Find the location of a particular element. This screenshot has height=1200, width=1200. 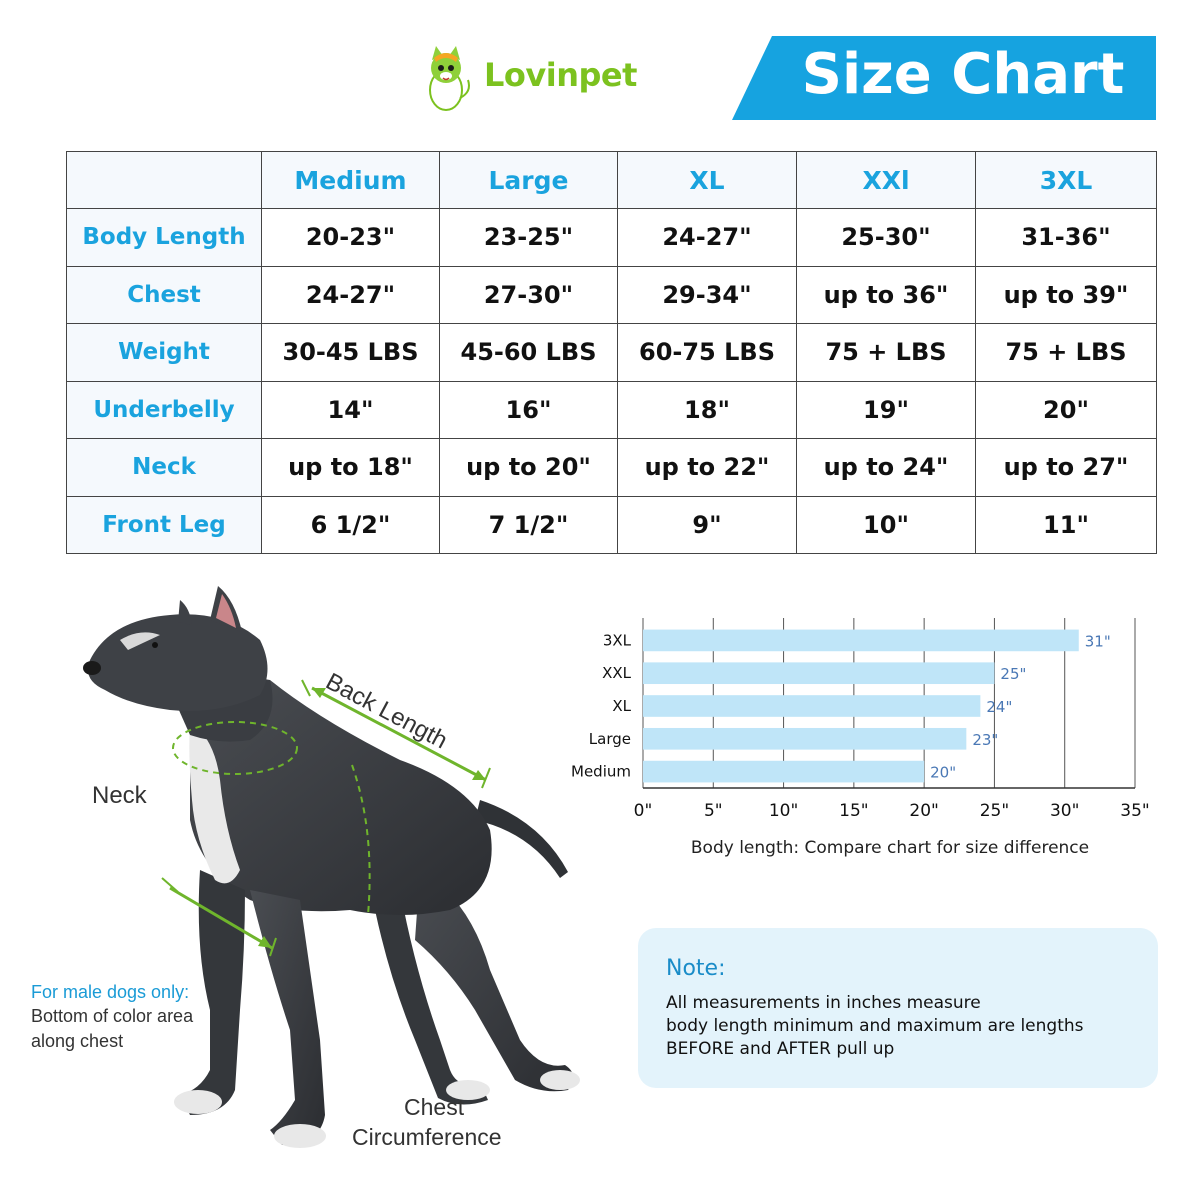

brand-name: Lovinpet is located at coordinates (560, 75).